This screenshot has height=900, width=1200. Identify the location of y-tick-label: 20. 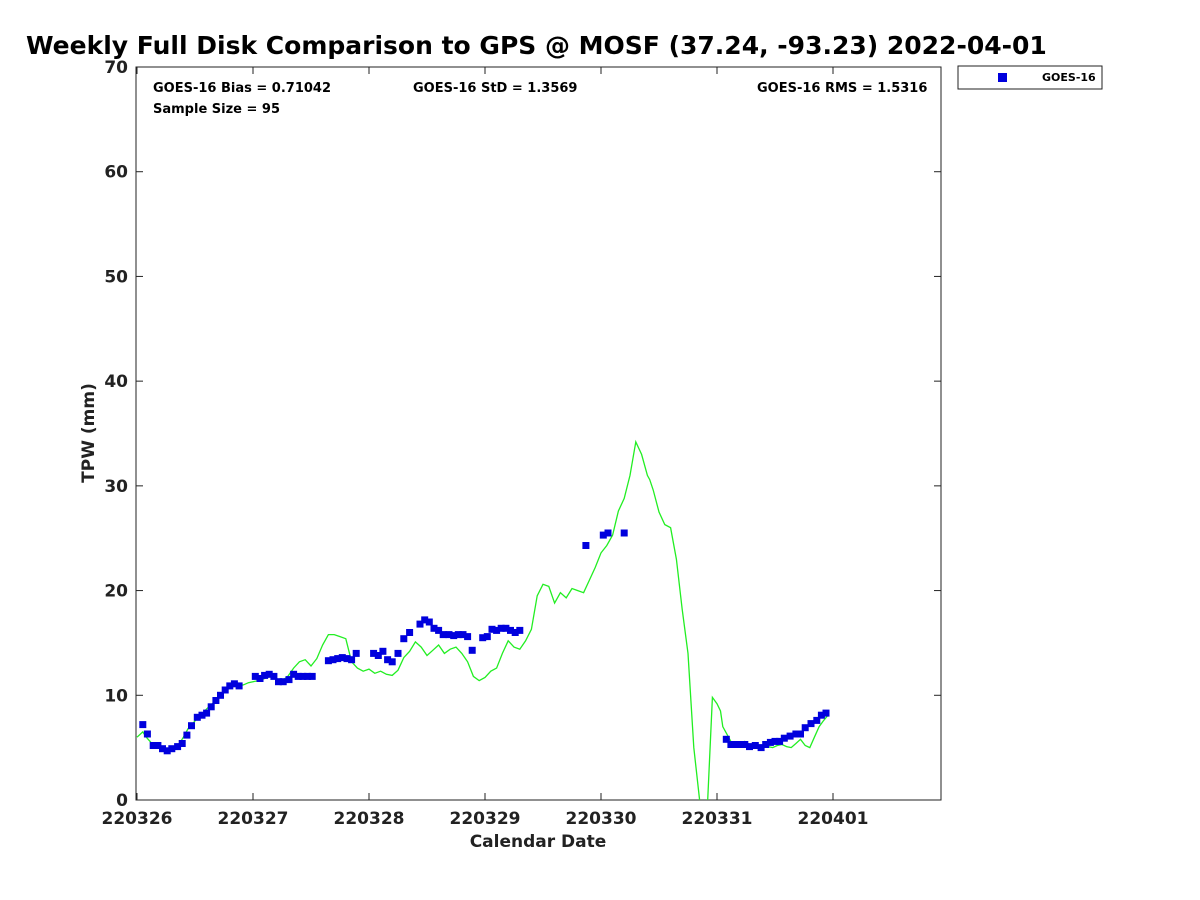
(116, 592).